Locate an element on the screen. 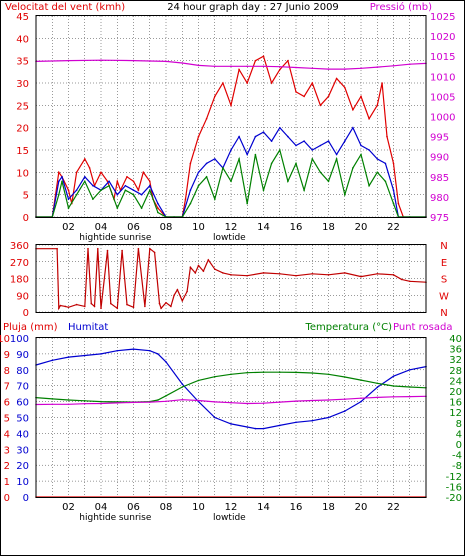 Image resolution: width=465 pixels, height=556 pixels. humidity-tick-label: 70 is located at coordinates (22, 387).